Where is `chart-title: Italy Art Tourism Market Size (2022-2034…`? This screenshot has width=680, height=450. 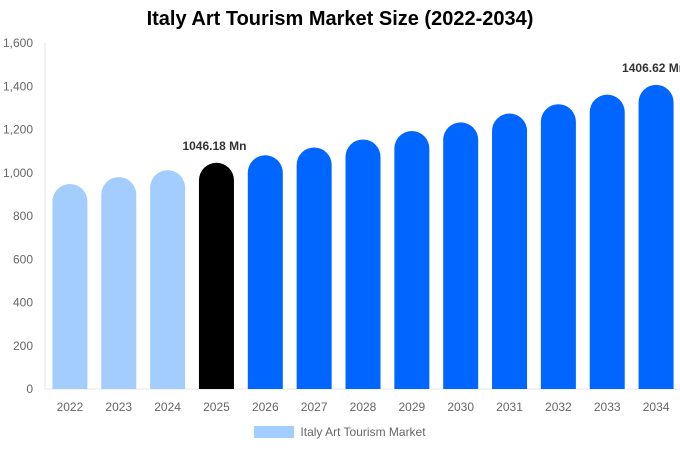 chart-title: Italy Art Tourism Market Size (2022-2034… is located at coordinates (340, 19).